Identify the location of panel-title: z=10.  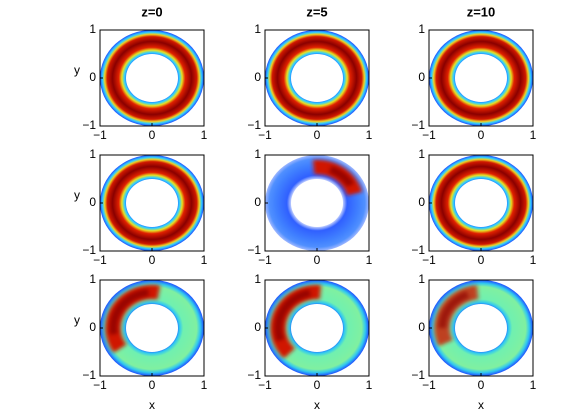
(481, 11).